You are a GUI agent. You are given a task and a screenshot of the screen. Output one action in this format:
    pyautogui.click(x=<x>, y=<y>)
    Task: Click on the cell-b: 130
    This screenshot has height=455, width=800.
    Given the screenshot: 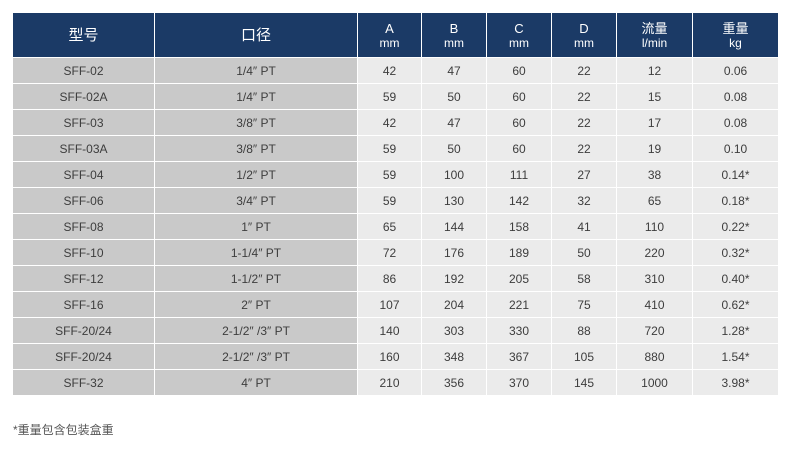 What is the action you would take?
    pyautogui.click(x=454, y=200)
    